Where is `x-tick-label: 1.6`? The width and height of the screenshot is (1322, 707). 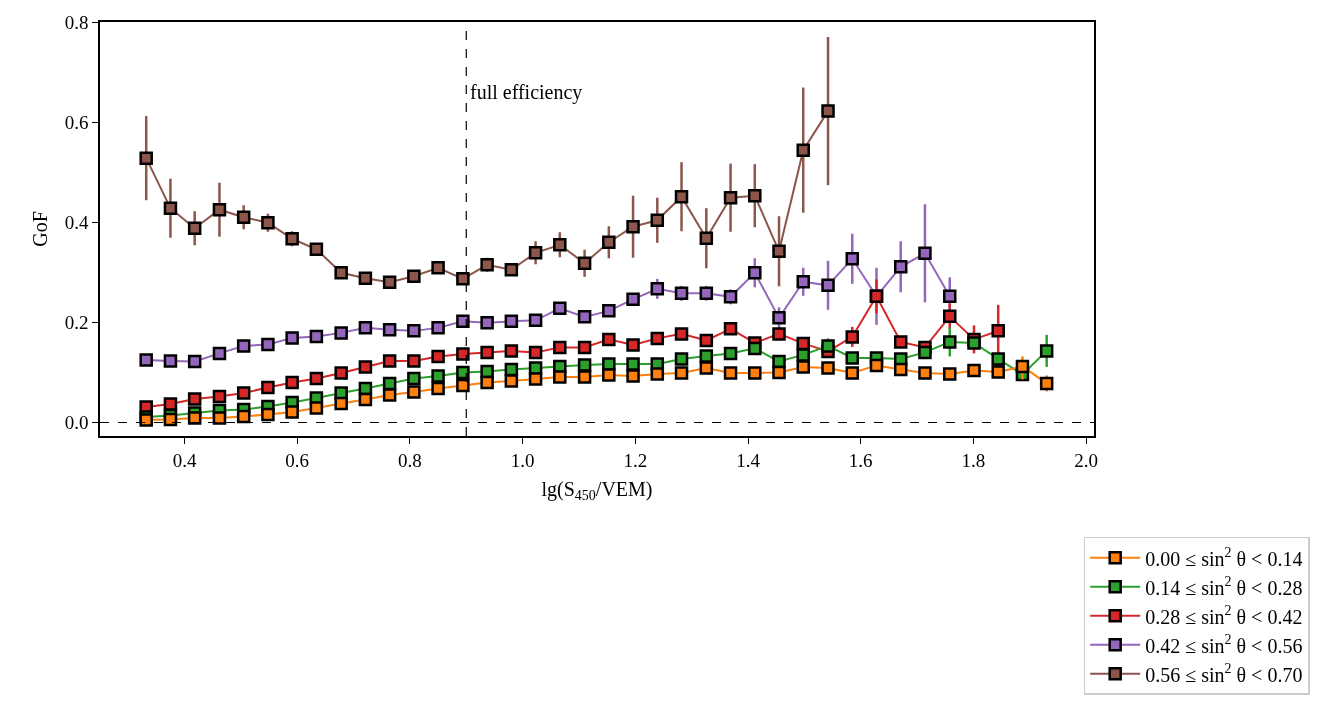 x-tick-label: 1.6 is located at coordinates (860, 460).